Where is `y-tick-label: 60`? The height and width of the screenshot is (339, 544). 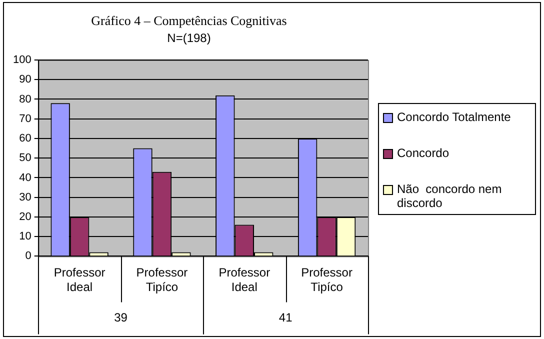 y-tick-label: 60 is located at coordinates (25, 138).